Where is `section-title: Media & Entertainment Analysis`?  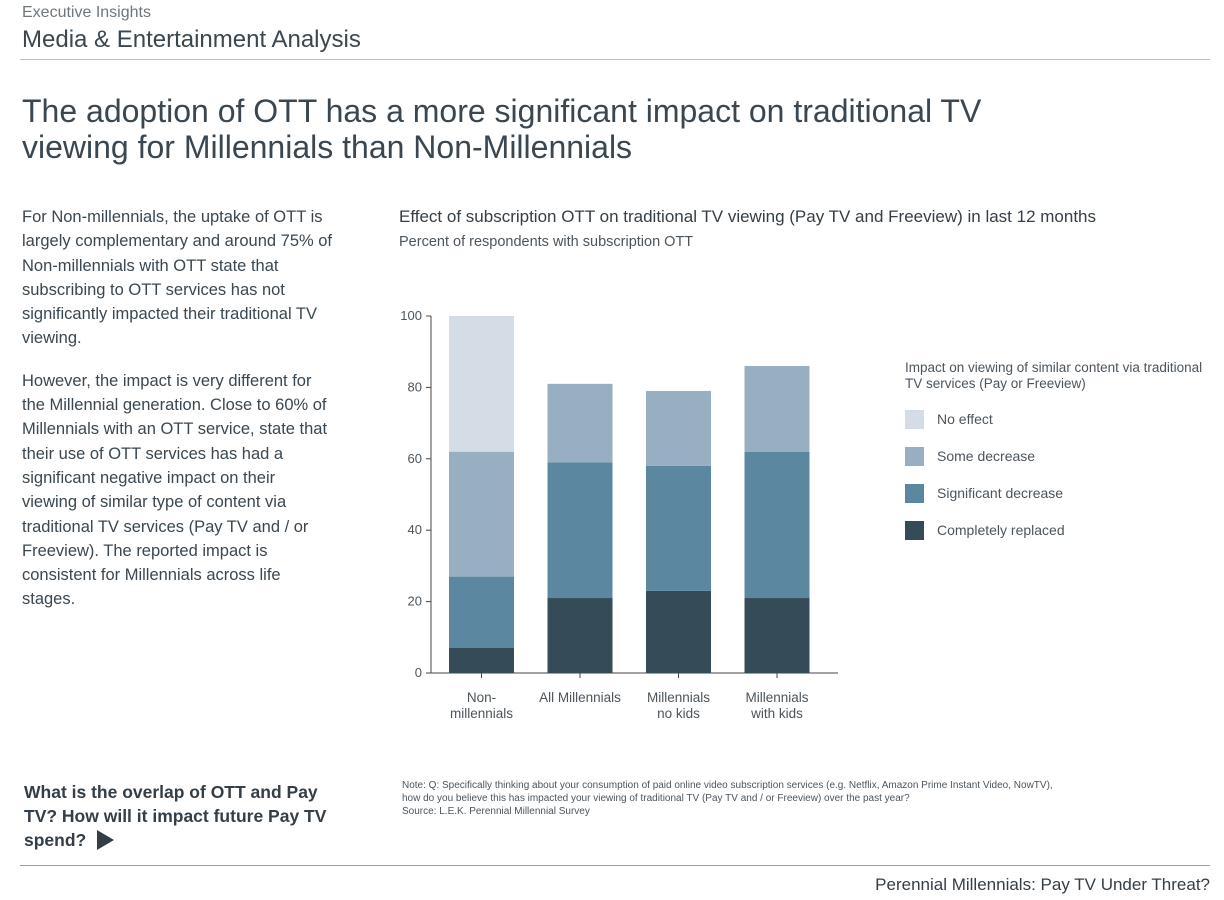 section-title: Media & Entertainment Analysis is located at coordinates (191, 39).